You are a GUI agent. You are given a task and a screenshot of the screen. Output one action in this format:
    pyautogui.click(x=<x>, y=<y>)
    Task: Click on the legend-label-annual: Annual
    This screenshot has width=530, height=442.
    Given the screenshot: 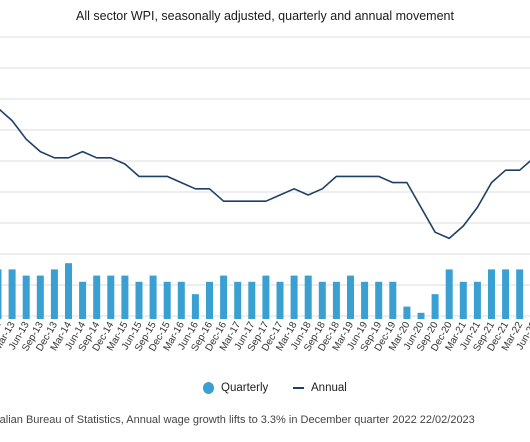 What is the action you would take?
    pyautogui.click(x=329, y=388)
    